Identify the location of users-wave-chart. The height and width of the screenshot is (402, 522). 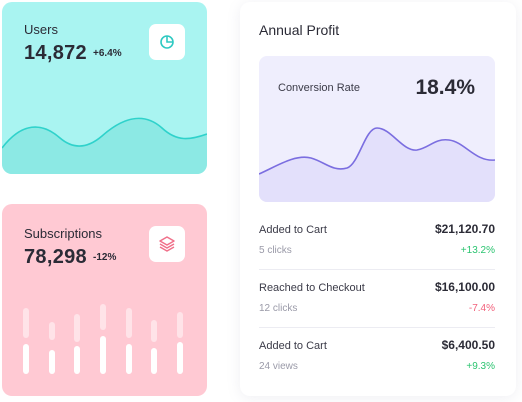
(104, 145).